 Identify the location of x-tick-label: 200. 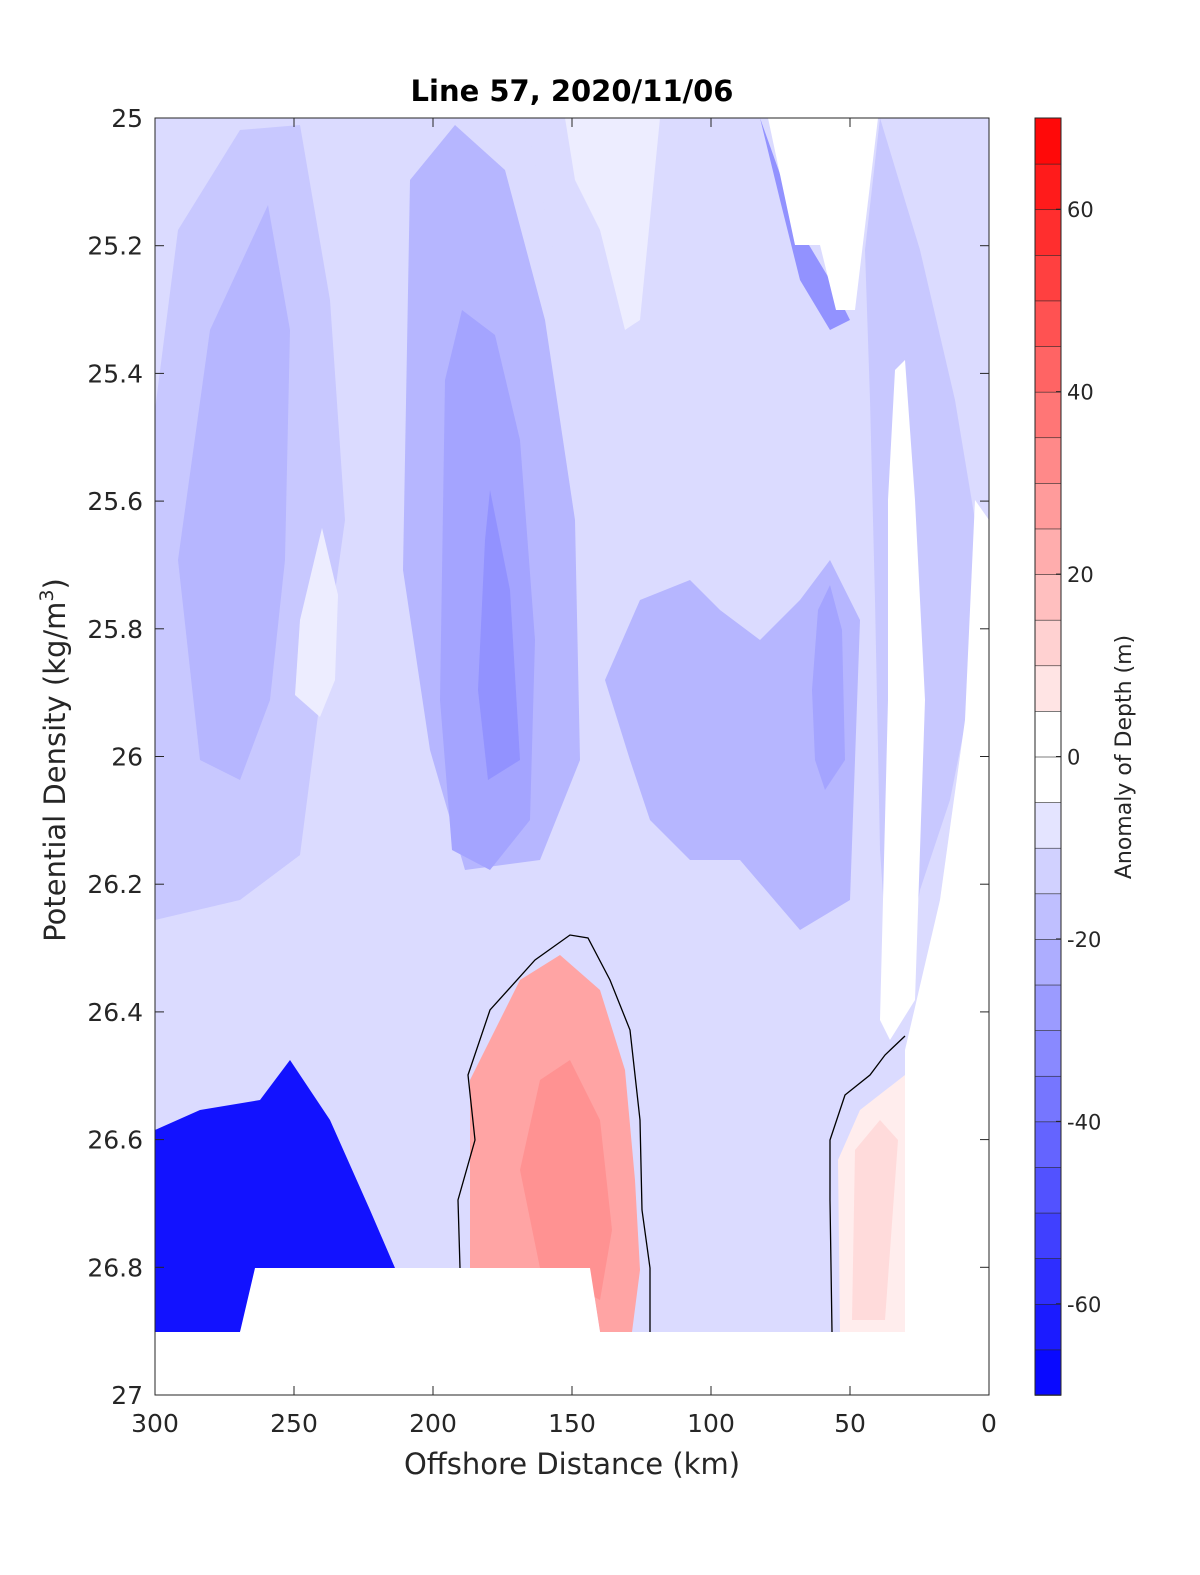
(433, 1423).